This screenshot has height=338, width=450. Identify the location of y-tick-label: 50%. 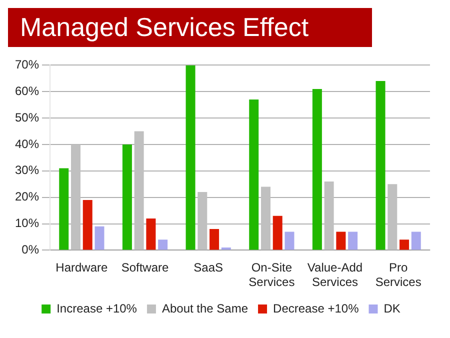
(27, 117).